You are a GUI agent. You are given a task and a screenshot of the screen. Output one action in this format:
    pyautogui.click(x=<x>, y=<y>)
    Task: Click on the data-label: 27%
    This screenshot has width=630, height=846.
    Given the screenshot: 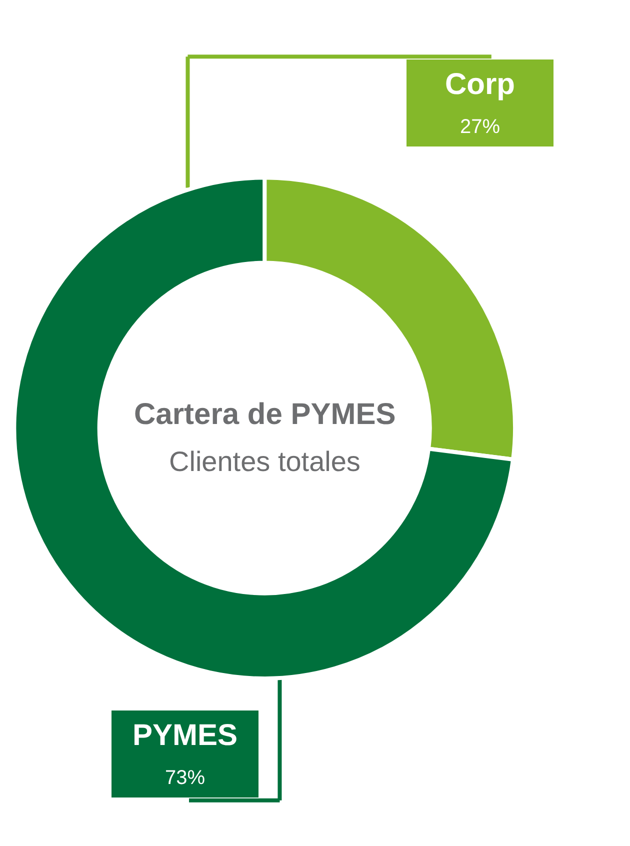 What is the action you would take?
    pyautogui.click(x=480, y=127)
    